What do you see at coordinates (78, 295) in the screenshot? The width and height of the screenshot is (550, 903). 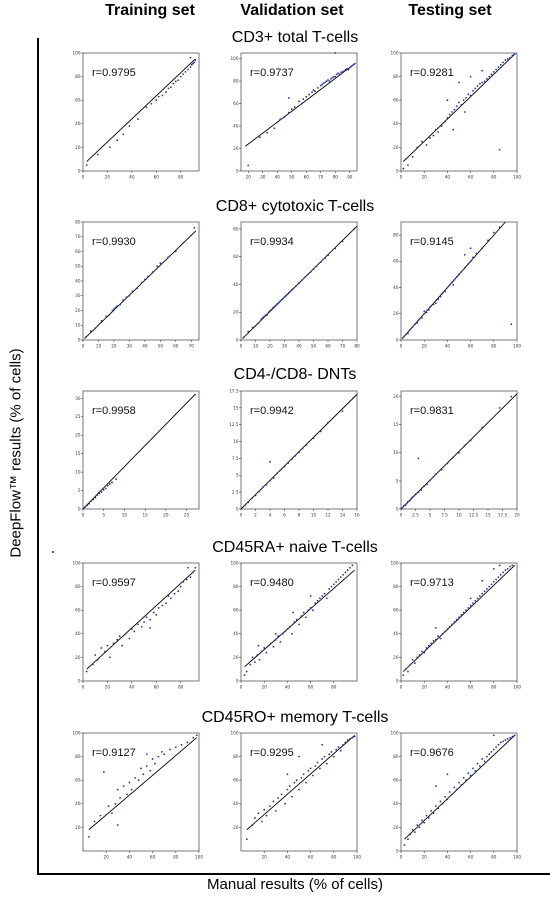 I see `y-tick-label: 30` at bounding box center [78, 295].